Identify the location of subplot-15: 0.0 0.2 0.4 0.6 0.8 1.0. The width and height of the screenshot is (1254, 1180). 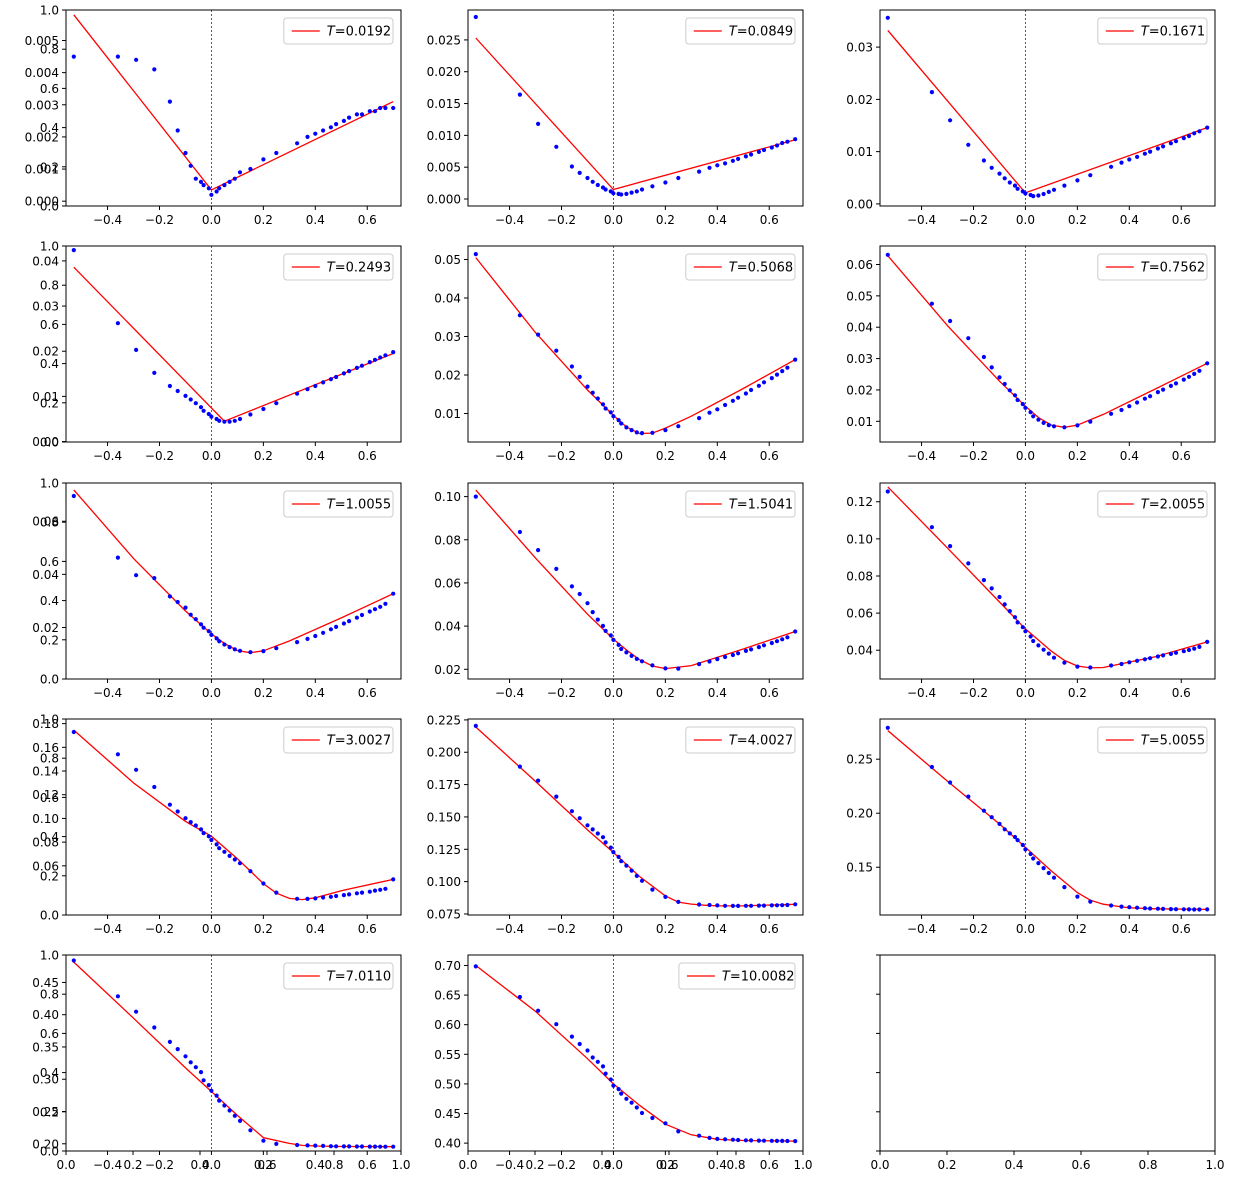
(1047, 1063).